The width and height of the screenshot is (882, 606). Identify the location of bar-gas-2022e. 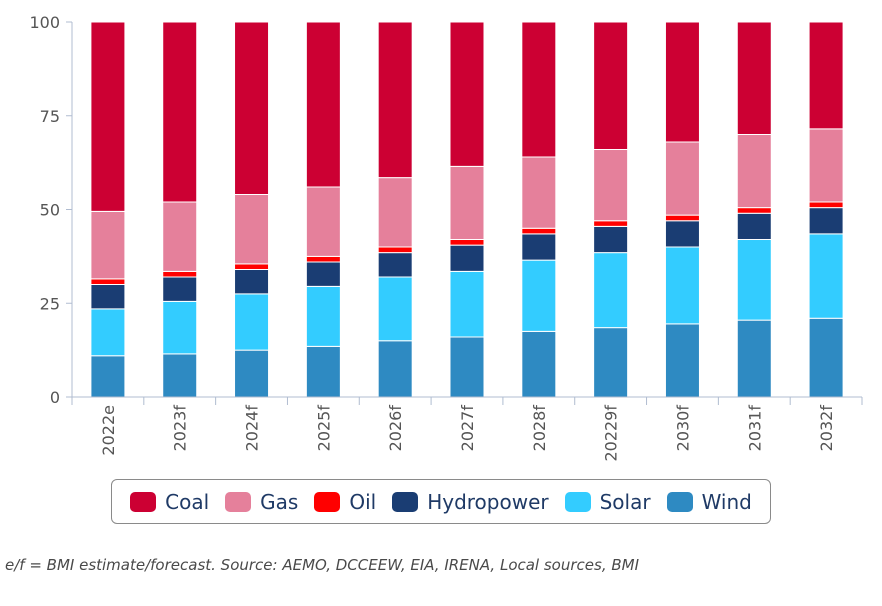
(108, 245).